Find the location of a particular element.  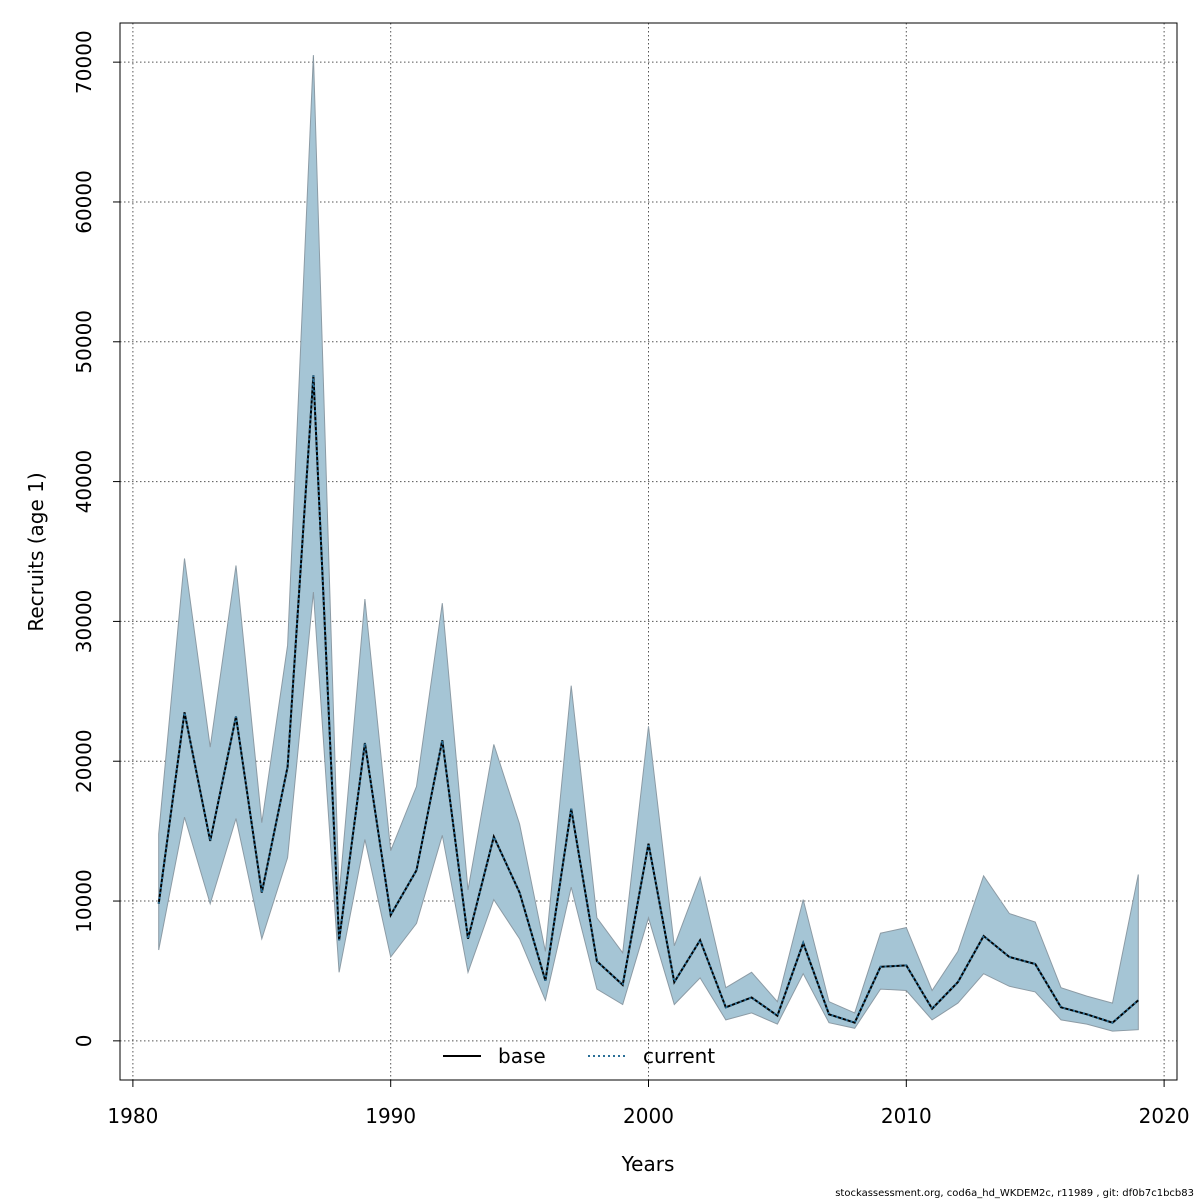

legend: base current is located at coordinates (579, 1056).